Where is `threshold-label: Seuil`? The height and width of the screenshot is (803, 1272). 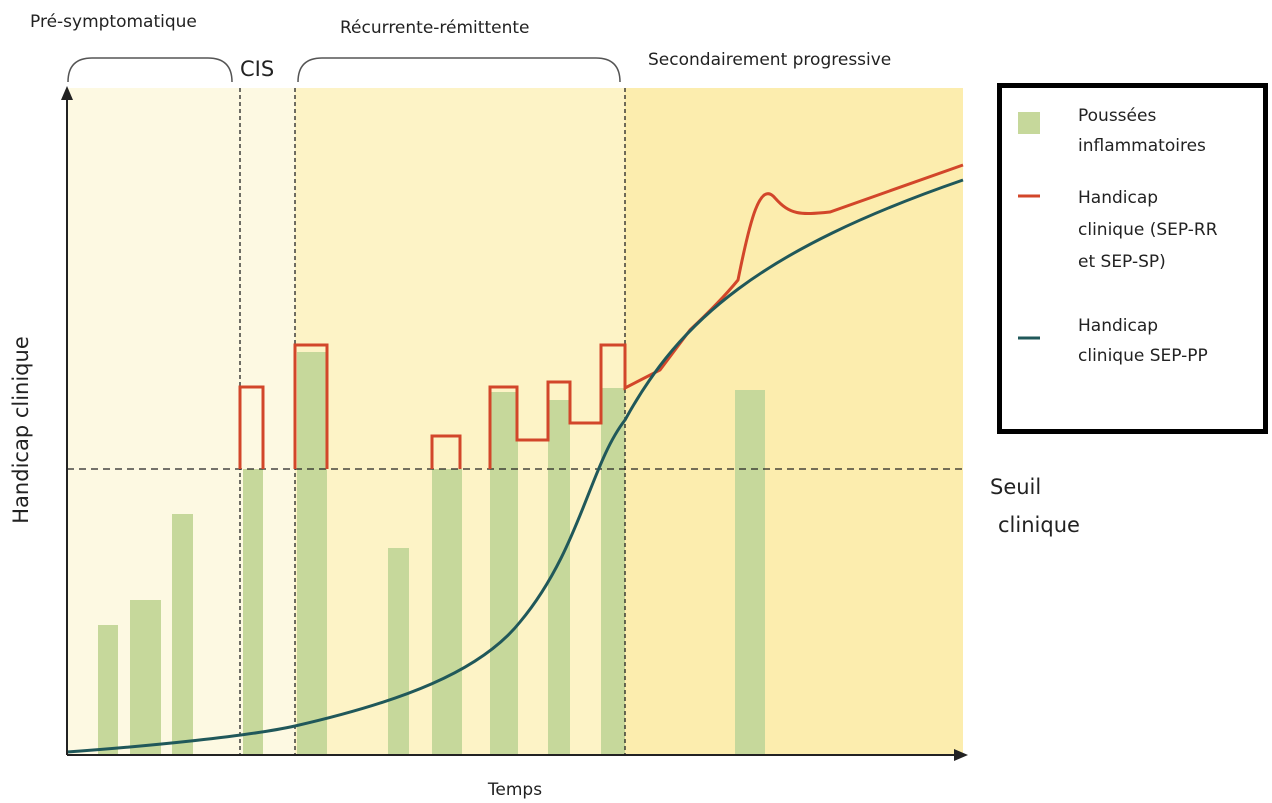 threshold-label: Seuil is located at coordinates (1015, 487).